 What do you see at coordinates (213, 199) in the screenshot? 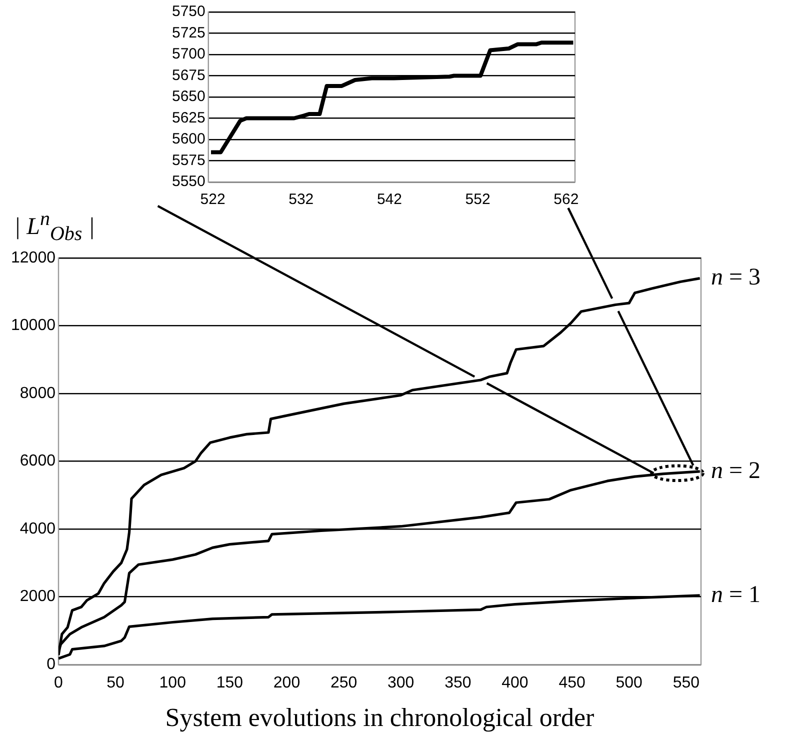
I see `x-tick-label: 522` at bounding box center [213, 199].